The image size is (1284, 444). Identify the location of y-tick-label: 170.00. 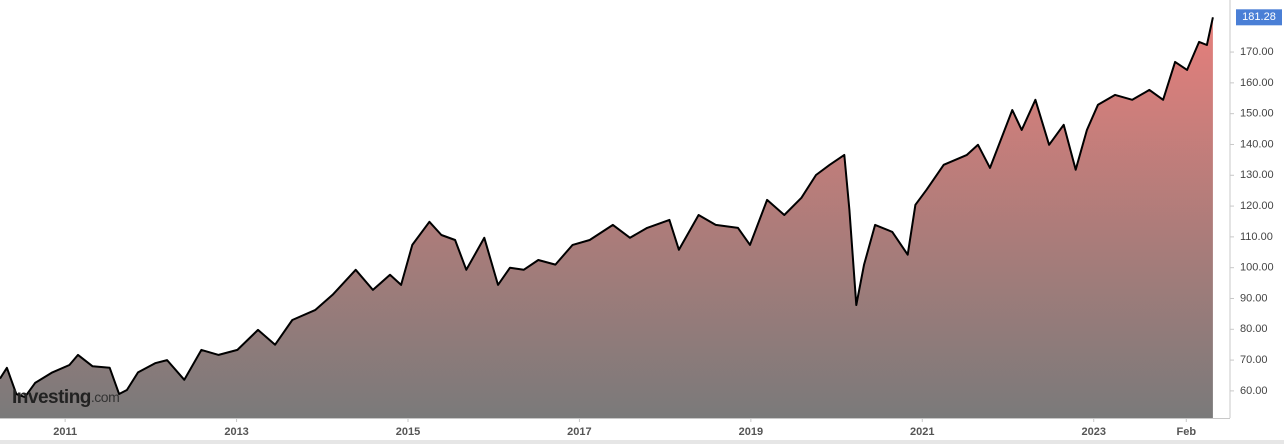
(1257, 52).